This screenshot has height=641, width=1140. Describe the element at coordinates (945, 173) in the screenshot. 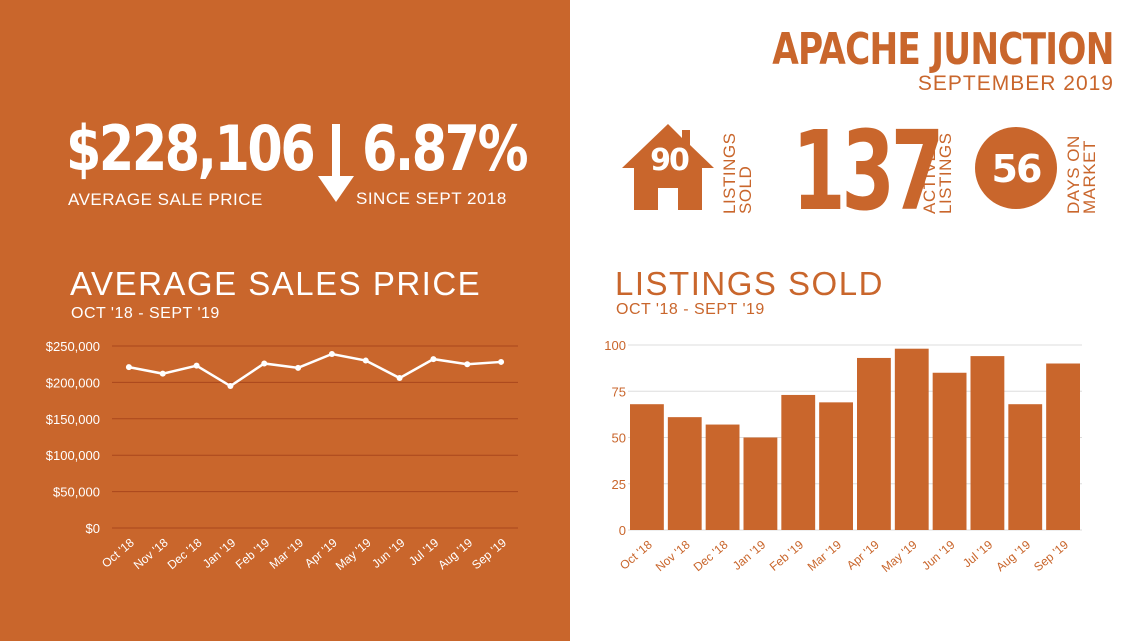

I see `active-listings-label-line2: LISTINGS` at that location.